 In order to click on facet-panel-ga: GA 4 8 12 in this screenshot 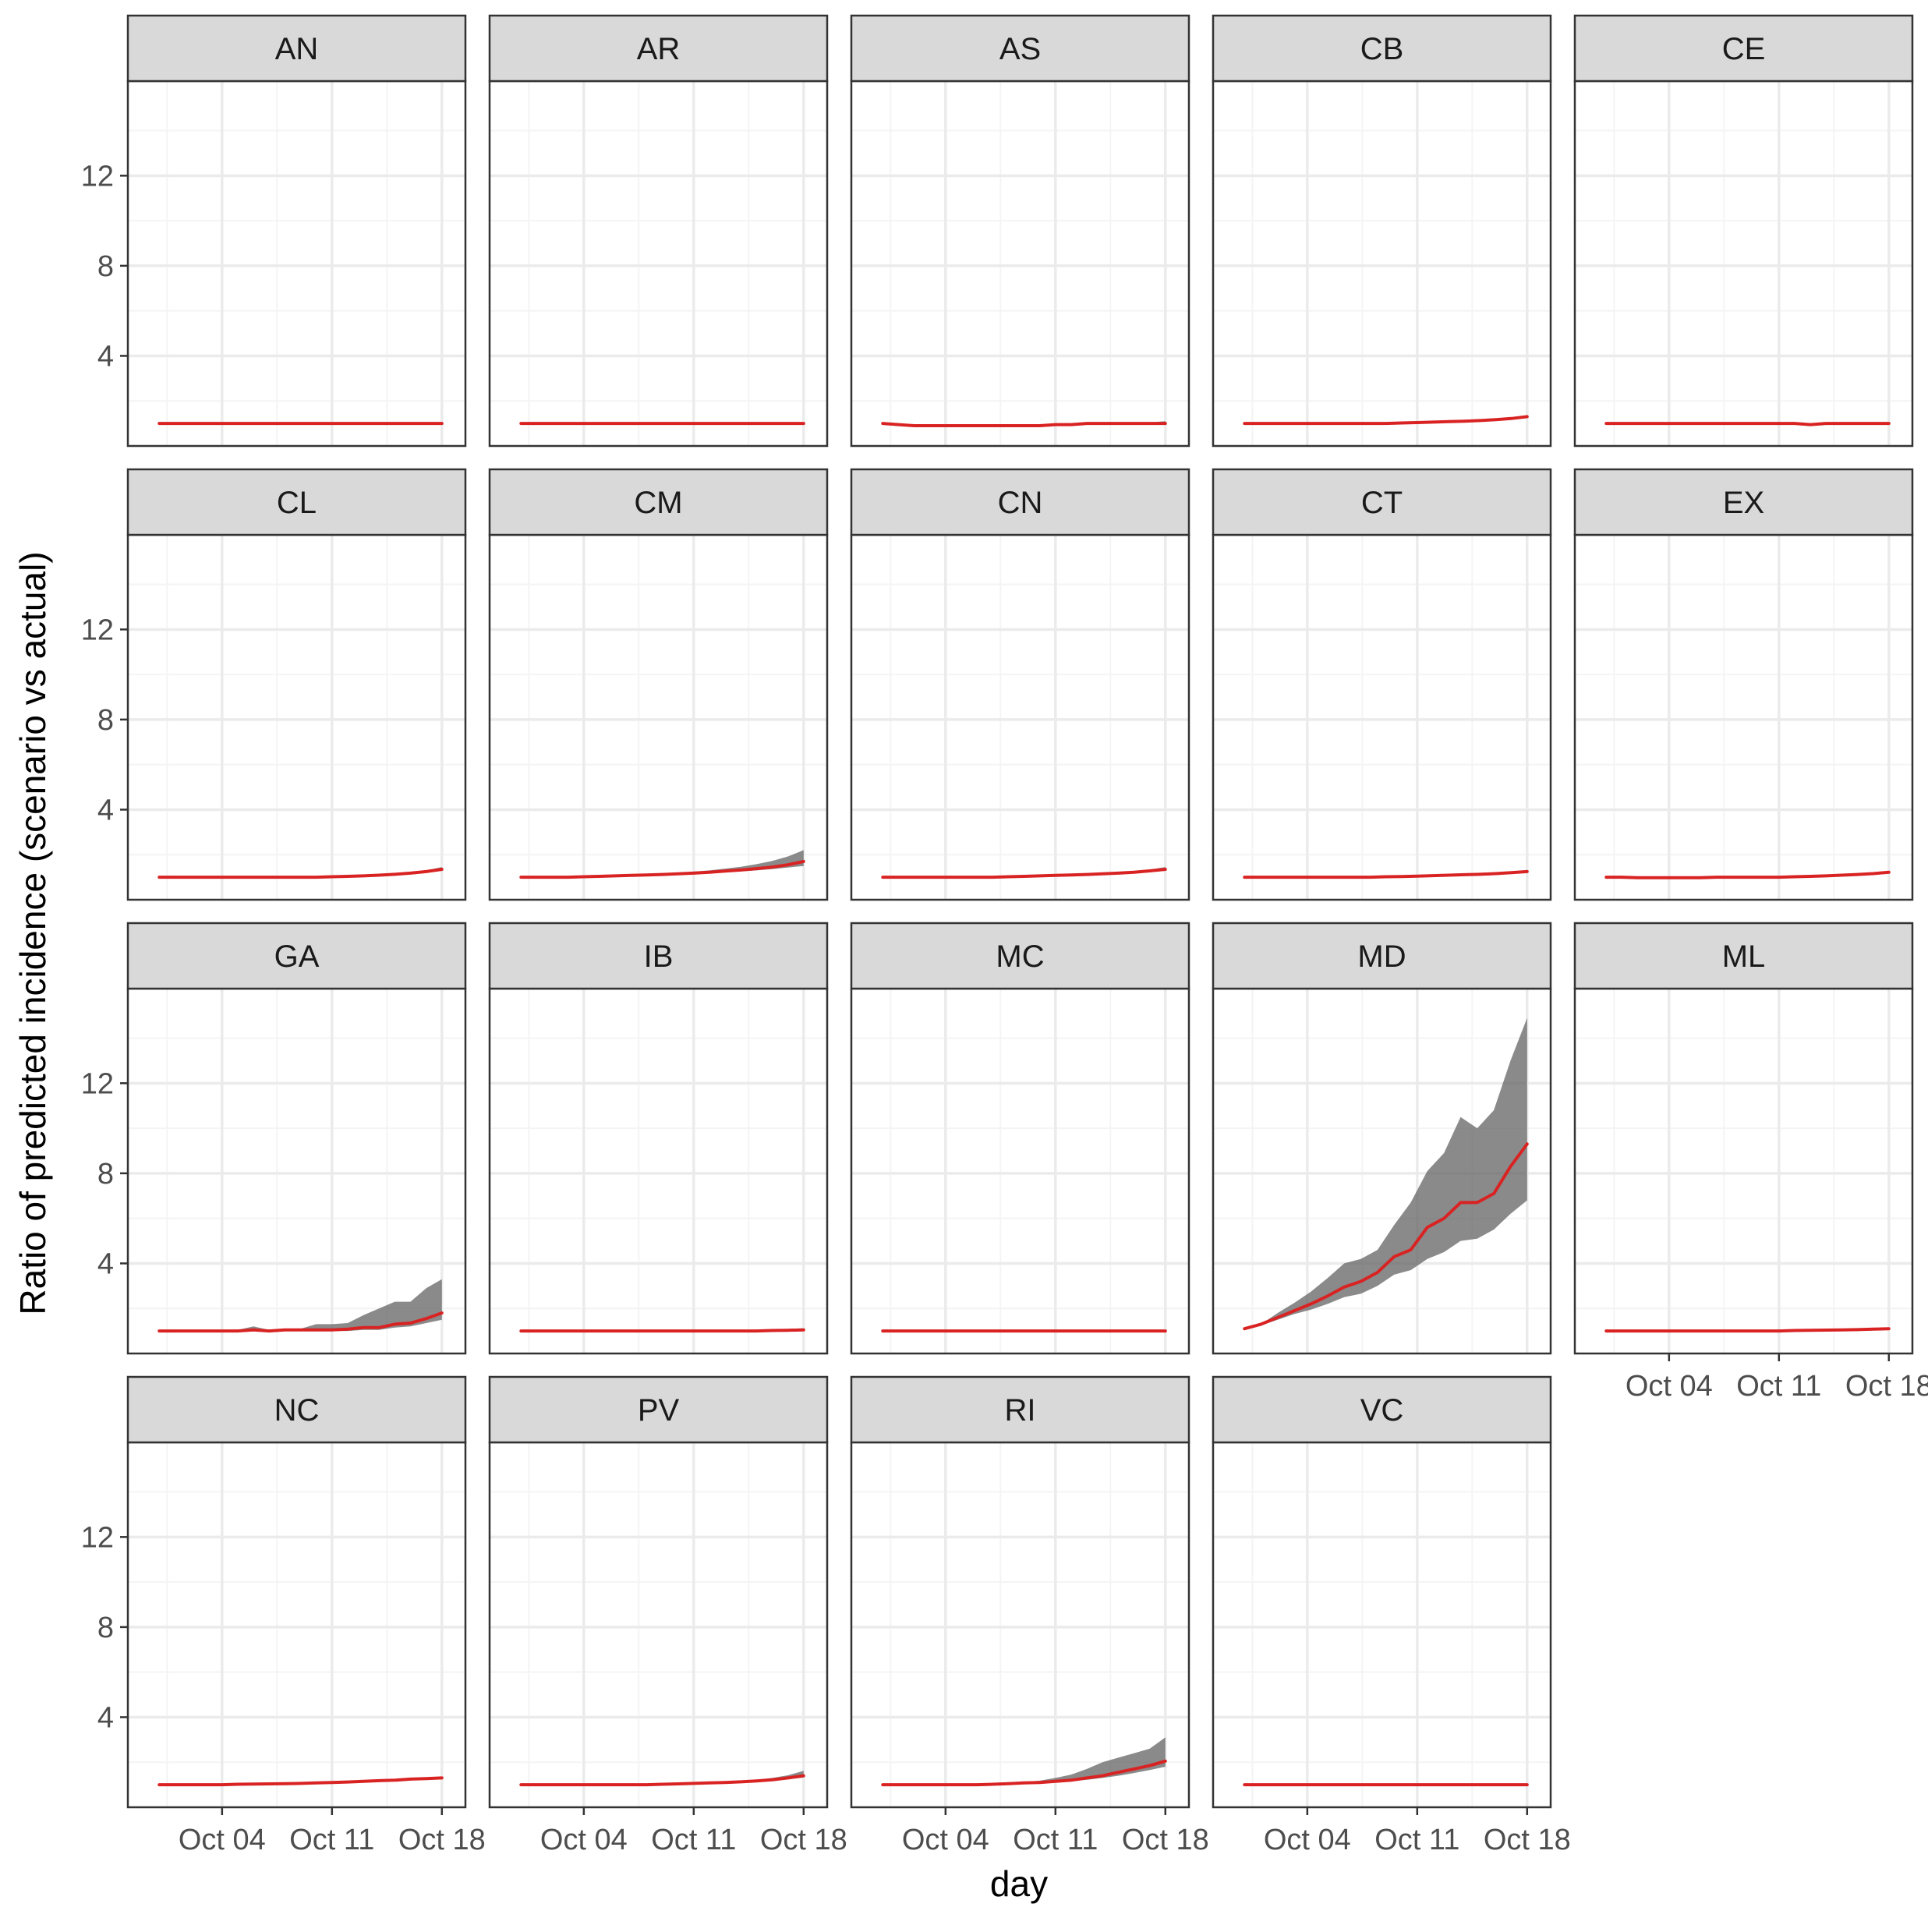, I will do `click(274, 1138)`.